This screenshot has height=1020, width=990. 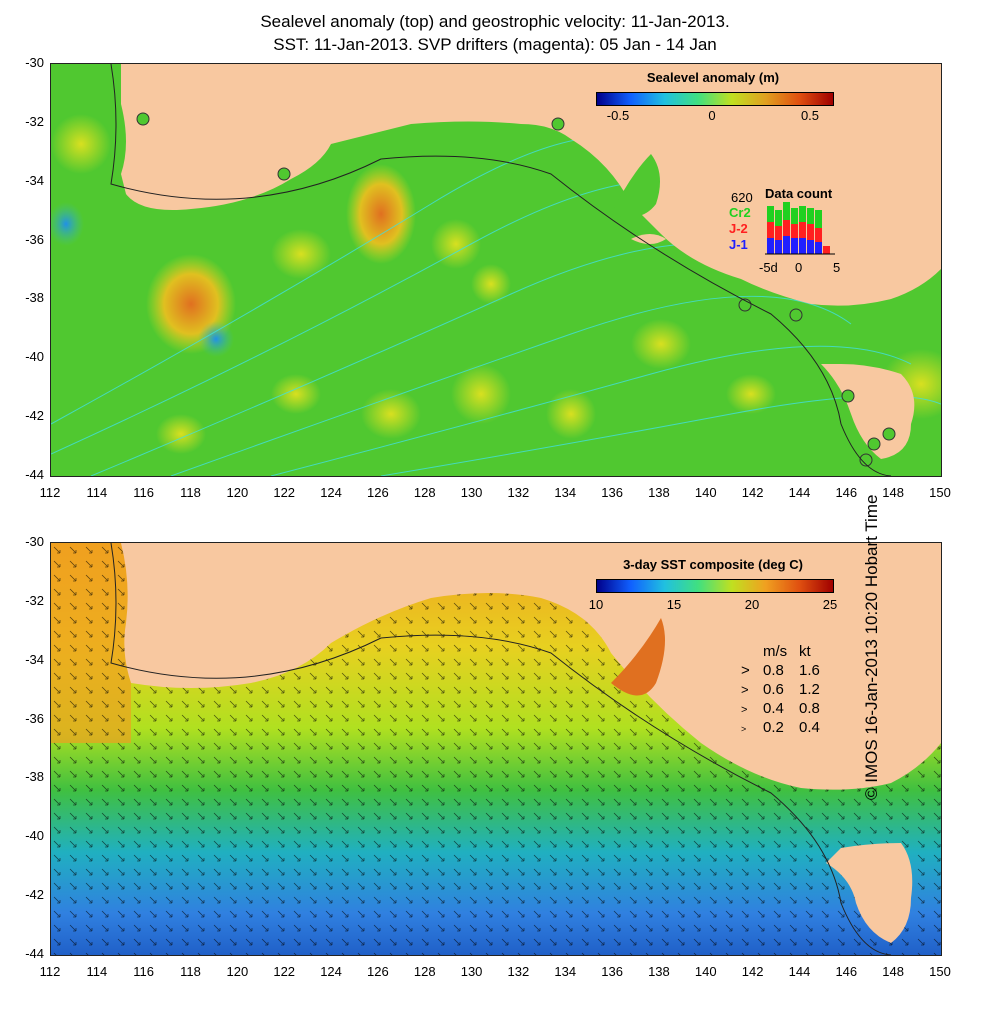 I want to click on sla-lon-tick: 114, so click(x=97, y=492).